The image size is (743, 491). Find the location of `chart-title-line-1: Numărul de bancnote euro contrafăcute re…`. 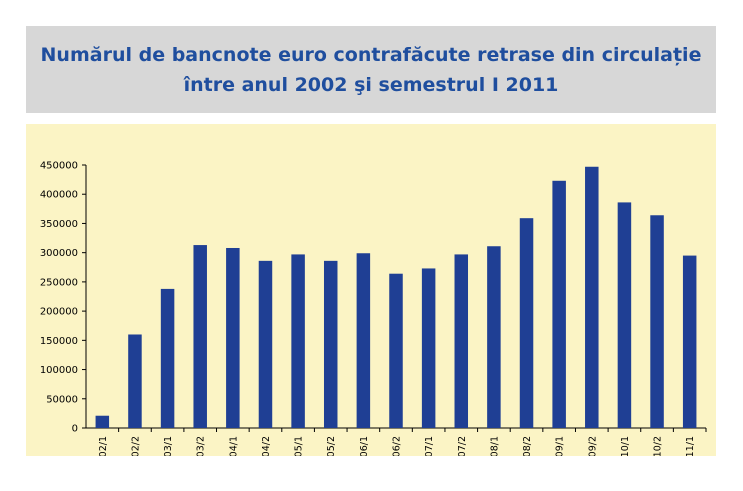

chart-title-line-1: Numărul de bancnote euro contrafăcute re… is located at coordinates (371, 54).